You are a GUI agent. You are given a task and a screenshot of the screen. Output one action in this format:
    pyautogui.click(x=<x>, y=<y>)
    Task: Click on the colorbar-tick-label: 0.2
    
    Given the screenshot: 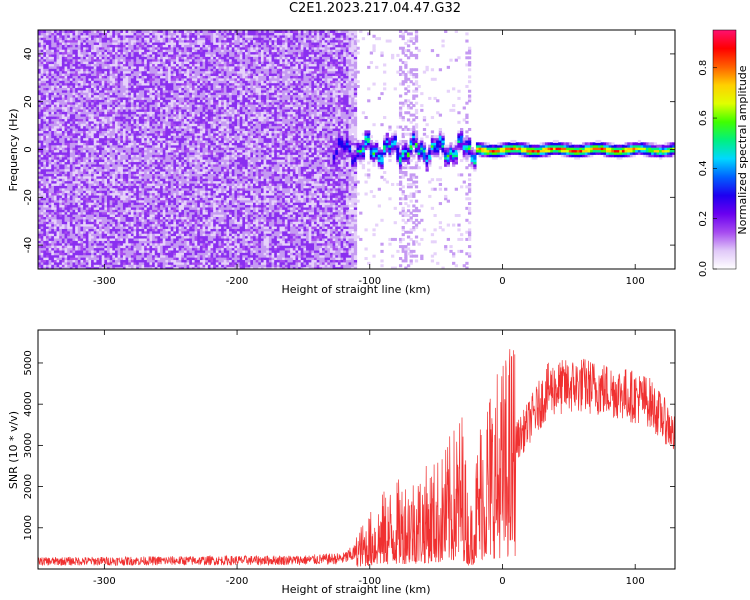 What is the action you would take?
    pyautogui.click(x=703, y=219)
    